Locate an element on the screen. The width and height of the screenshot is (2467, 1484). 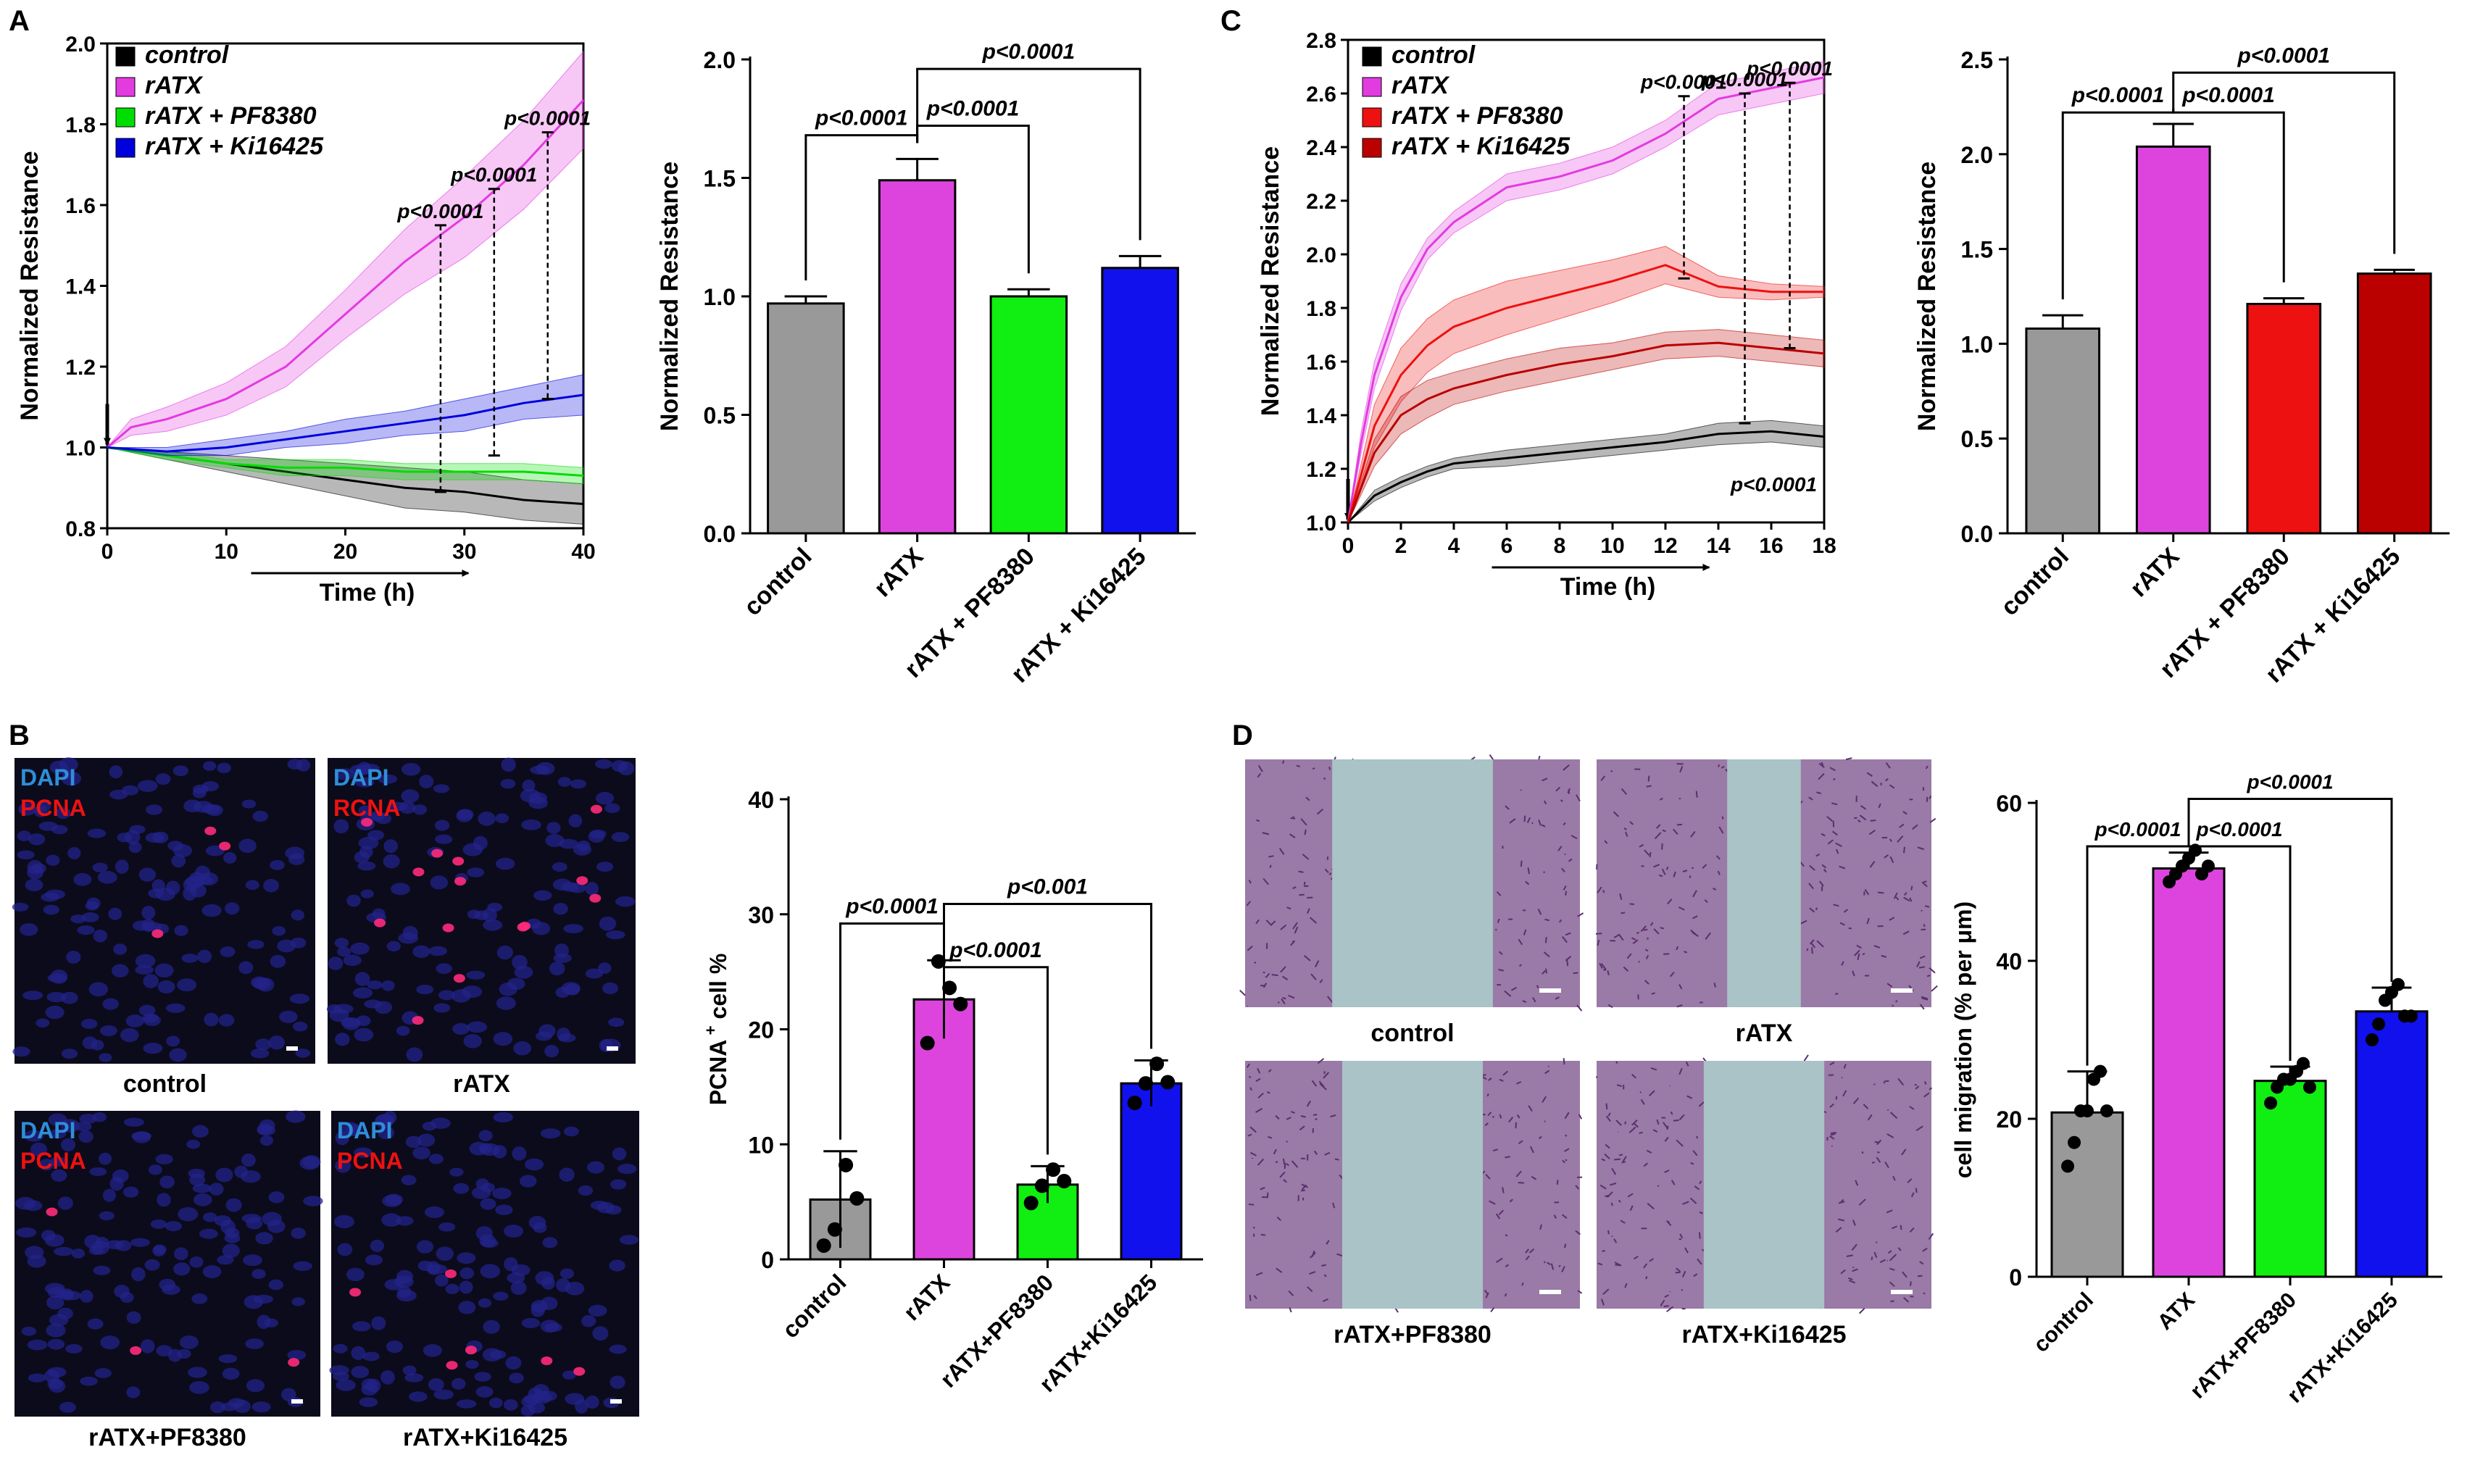
significance-bracket is located at coordinates (996, 1052).